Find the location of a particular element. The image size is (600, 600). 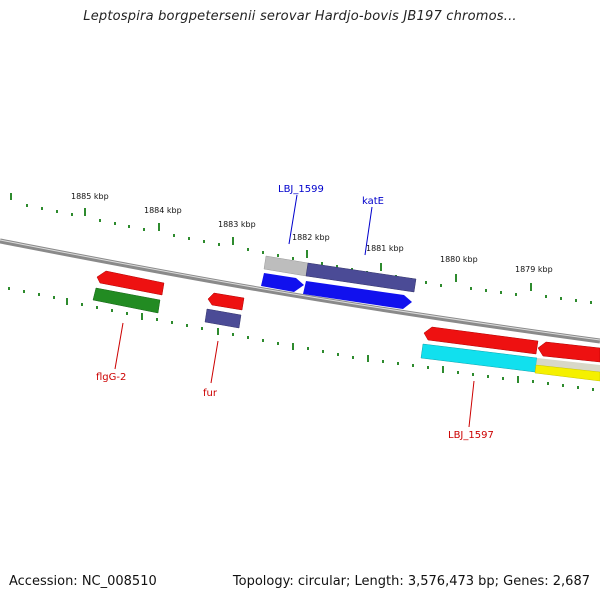

gene-lbj1599-feature is located at coordinates (286, 266).